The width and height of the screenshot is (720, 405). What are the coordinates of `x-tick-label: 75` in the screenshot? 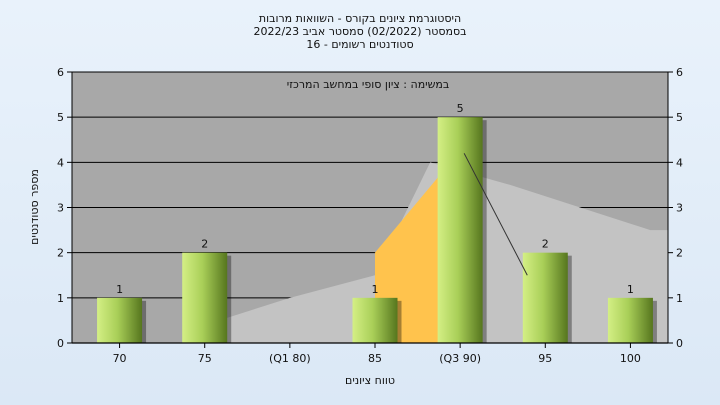 It's located at (205, 358).